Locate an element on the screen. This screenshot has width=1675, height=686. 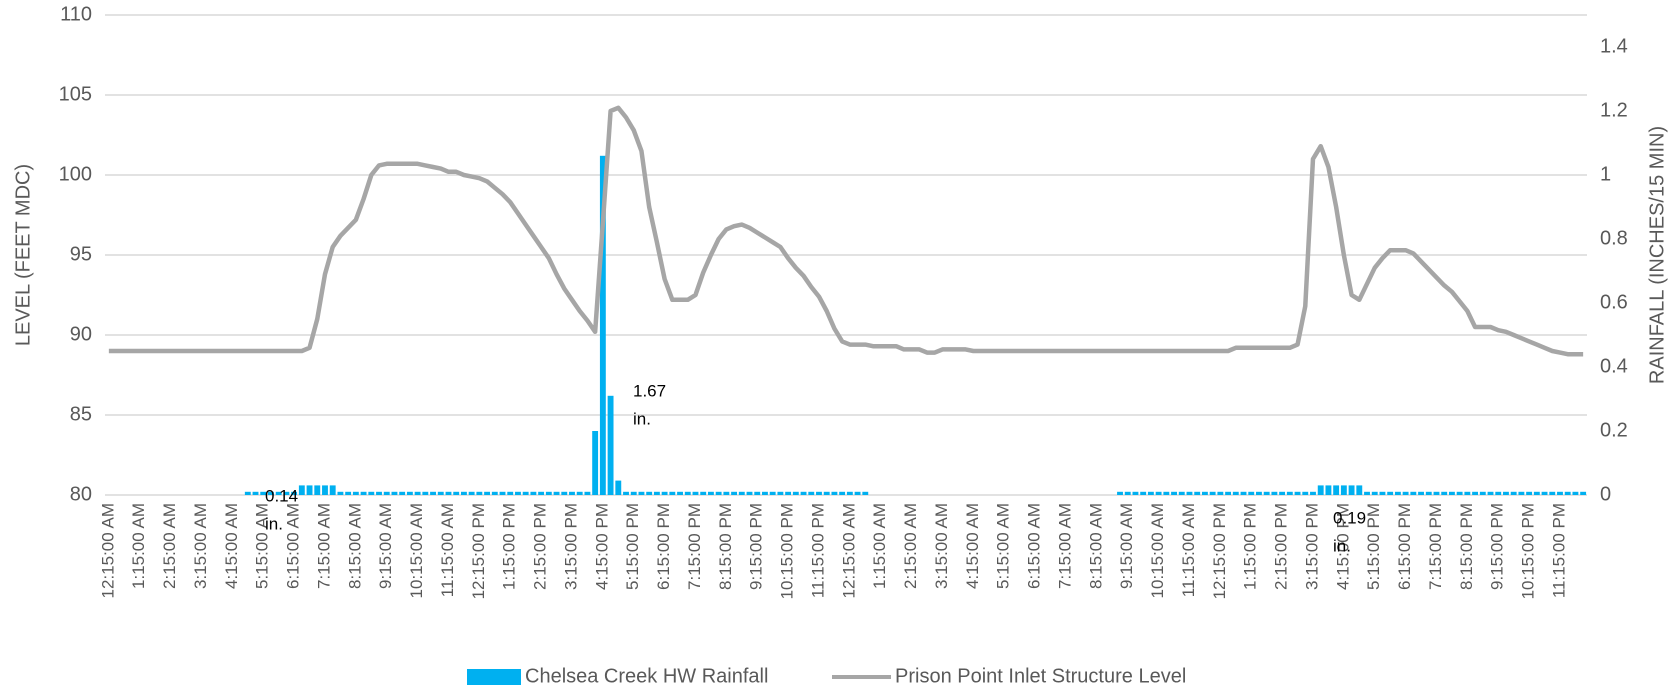
x-tick-label: 6:15:00 AM is located at coordinates (1034, 546).